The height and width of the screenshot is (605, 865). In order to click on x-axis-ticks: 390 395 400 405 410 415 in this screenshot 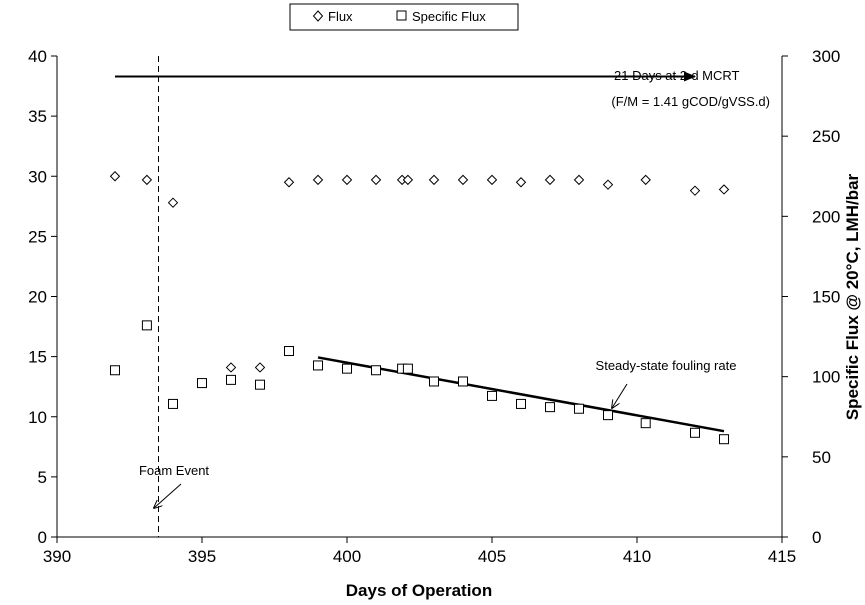, I will do `click(419, 551)`.